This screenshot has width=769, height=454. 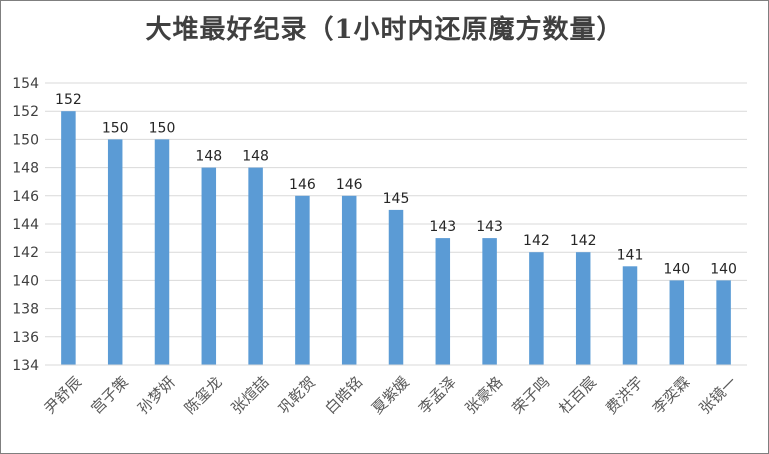 I want to click on chart-title: 大堆最好纪录（1小时内还原魔方数量）, so click(x=384, y=30).